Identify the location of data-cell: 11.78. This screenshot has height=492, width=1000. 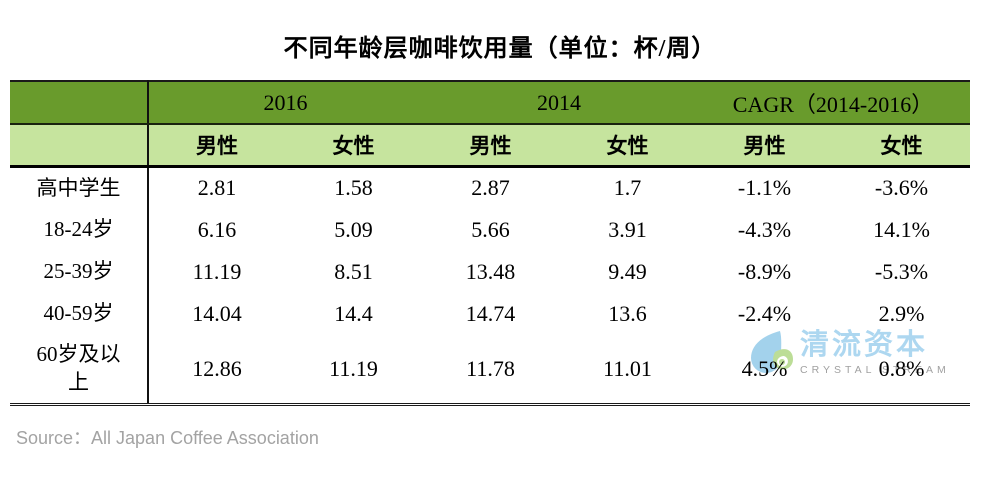
(490, 368).